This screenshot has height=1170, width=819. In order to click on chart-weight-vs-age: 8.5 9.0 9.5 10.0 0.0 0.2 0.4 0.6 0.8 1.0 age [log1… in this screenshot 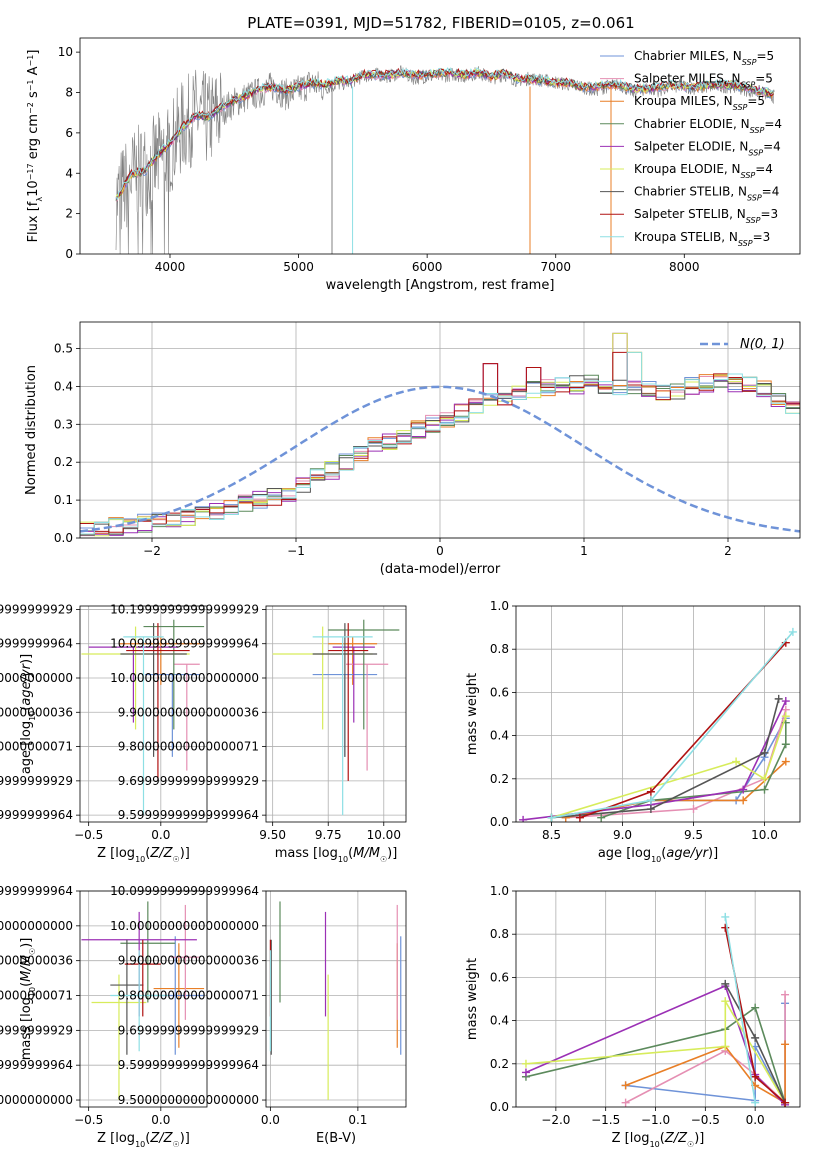, I will do `click(633, 731)`.